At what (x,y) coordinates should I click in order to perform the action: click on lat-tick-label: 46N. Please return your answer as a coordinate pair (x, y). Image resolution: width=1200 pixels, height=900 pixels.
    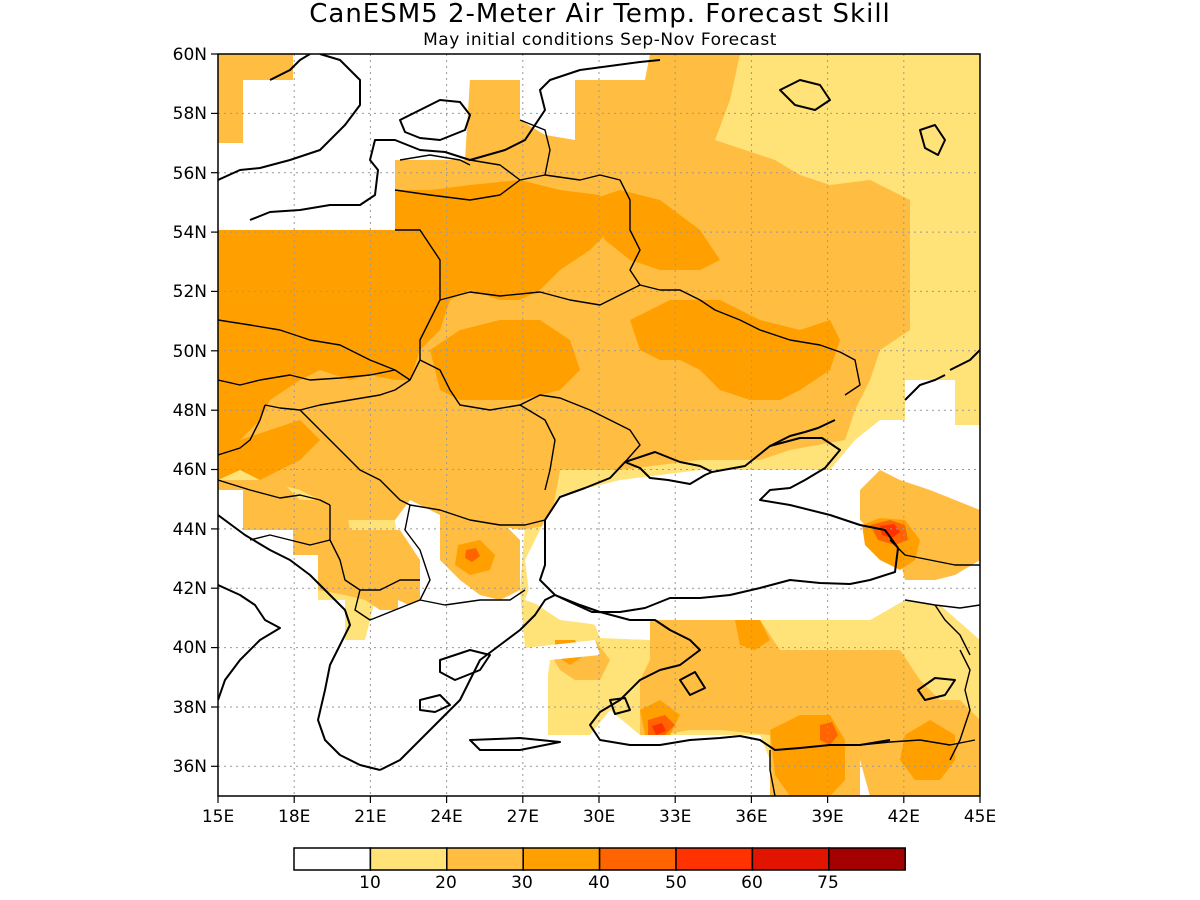
    Looking at the image, I should click on (190, 470).